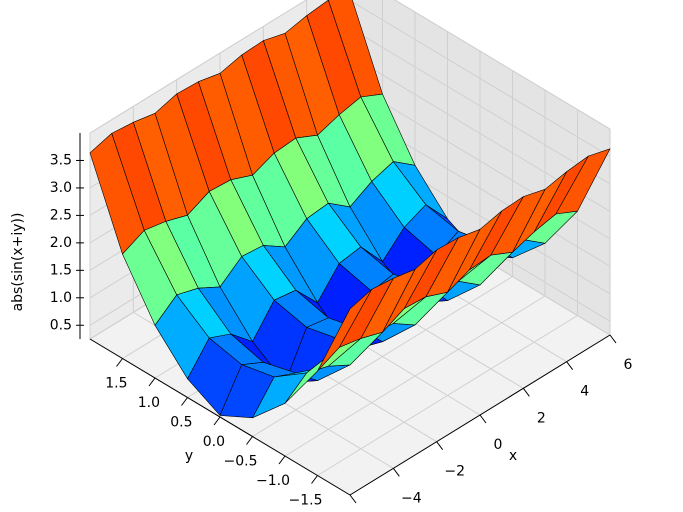 Image resolution: width=683 pixels, height=512 pixels. What do you see at coordinates (241, 462) in the screenshot?
I see `y-tick-label: −0.5` at bounding box center [241, 462].